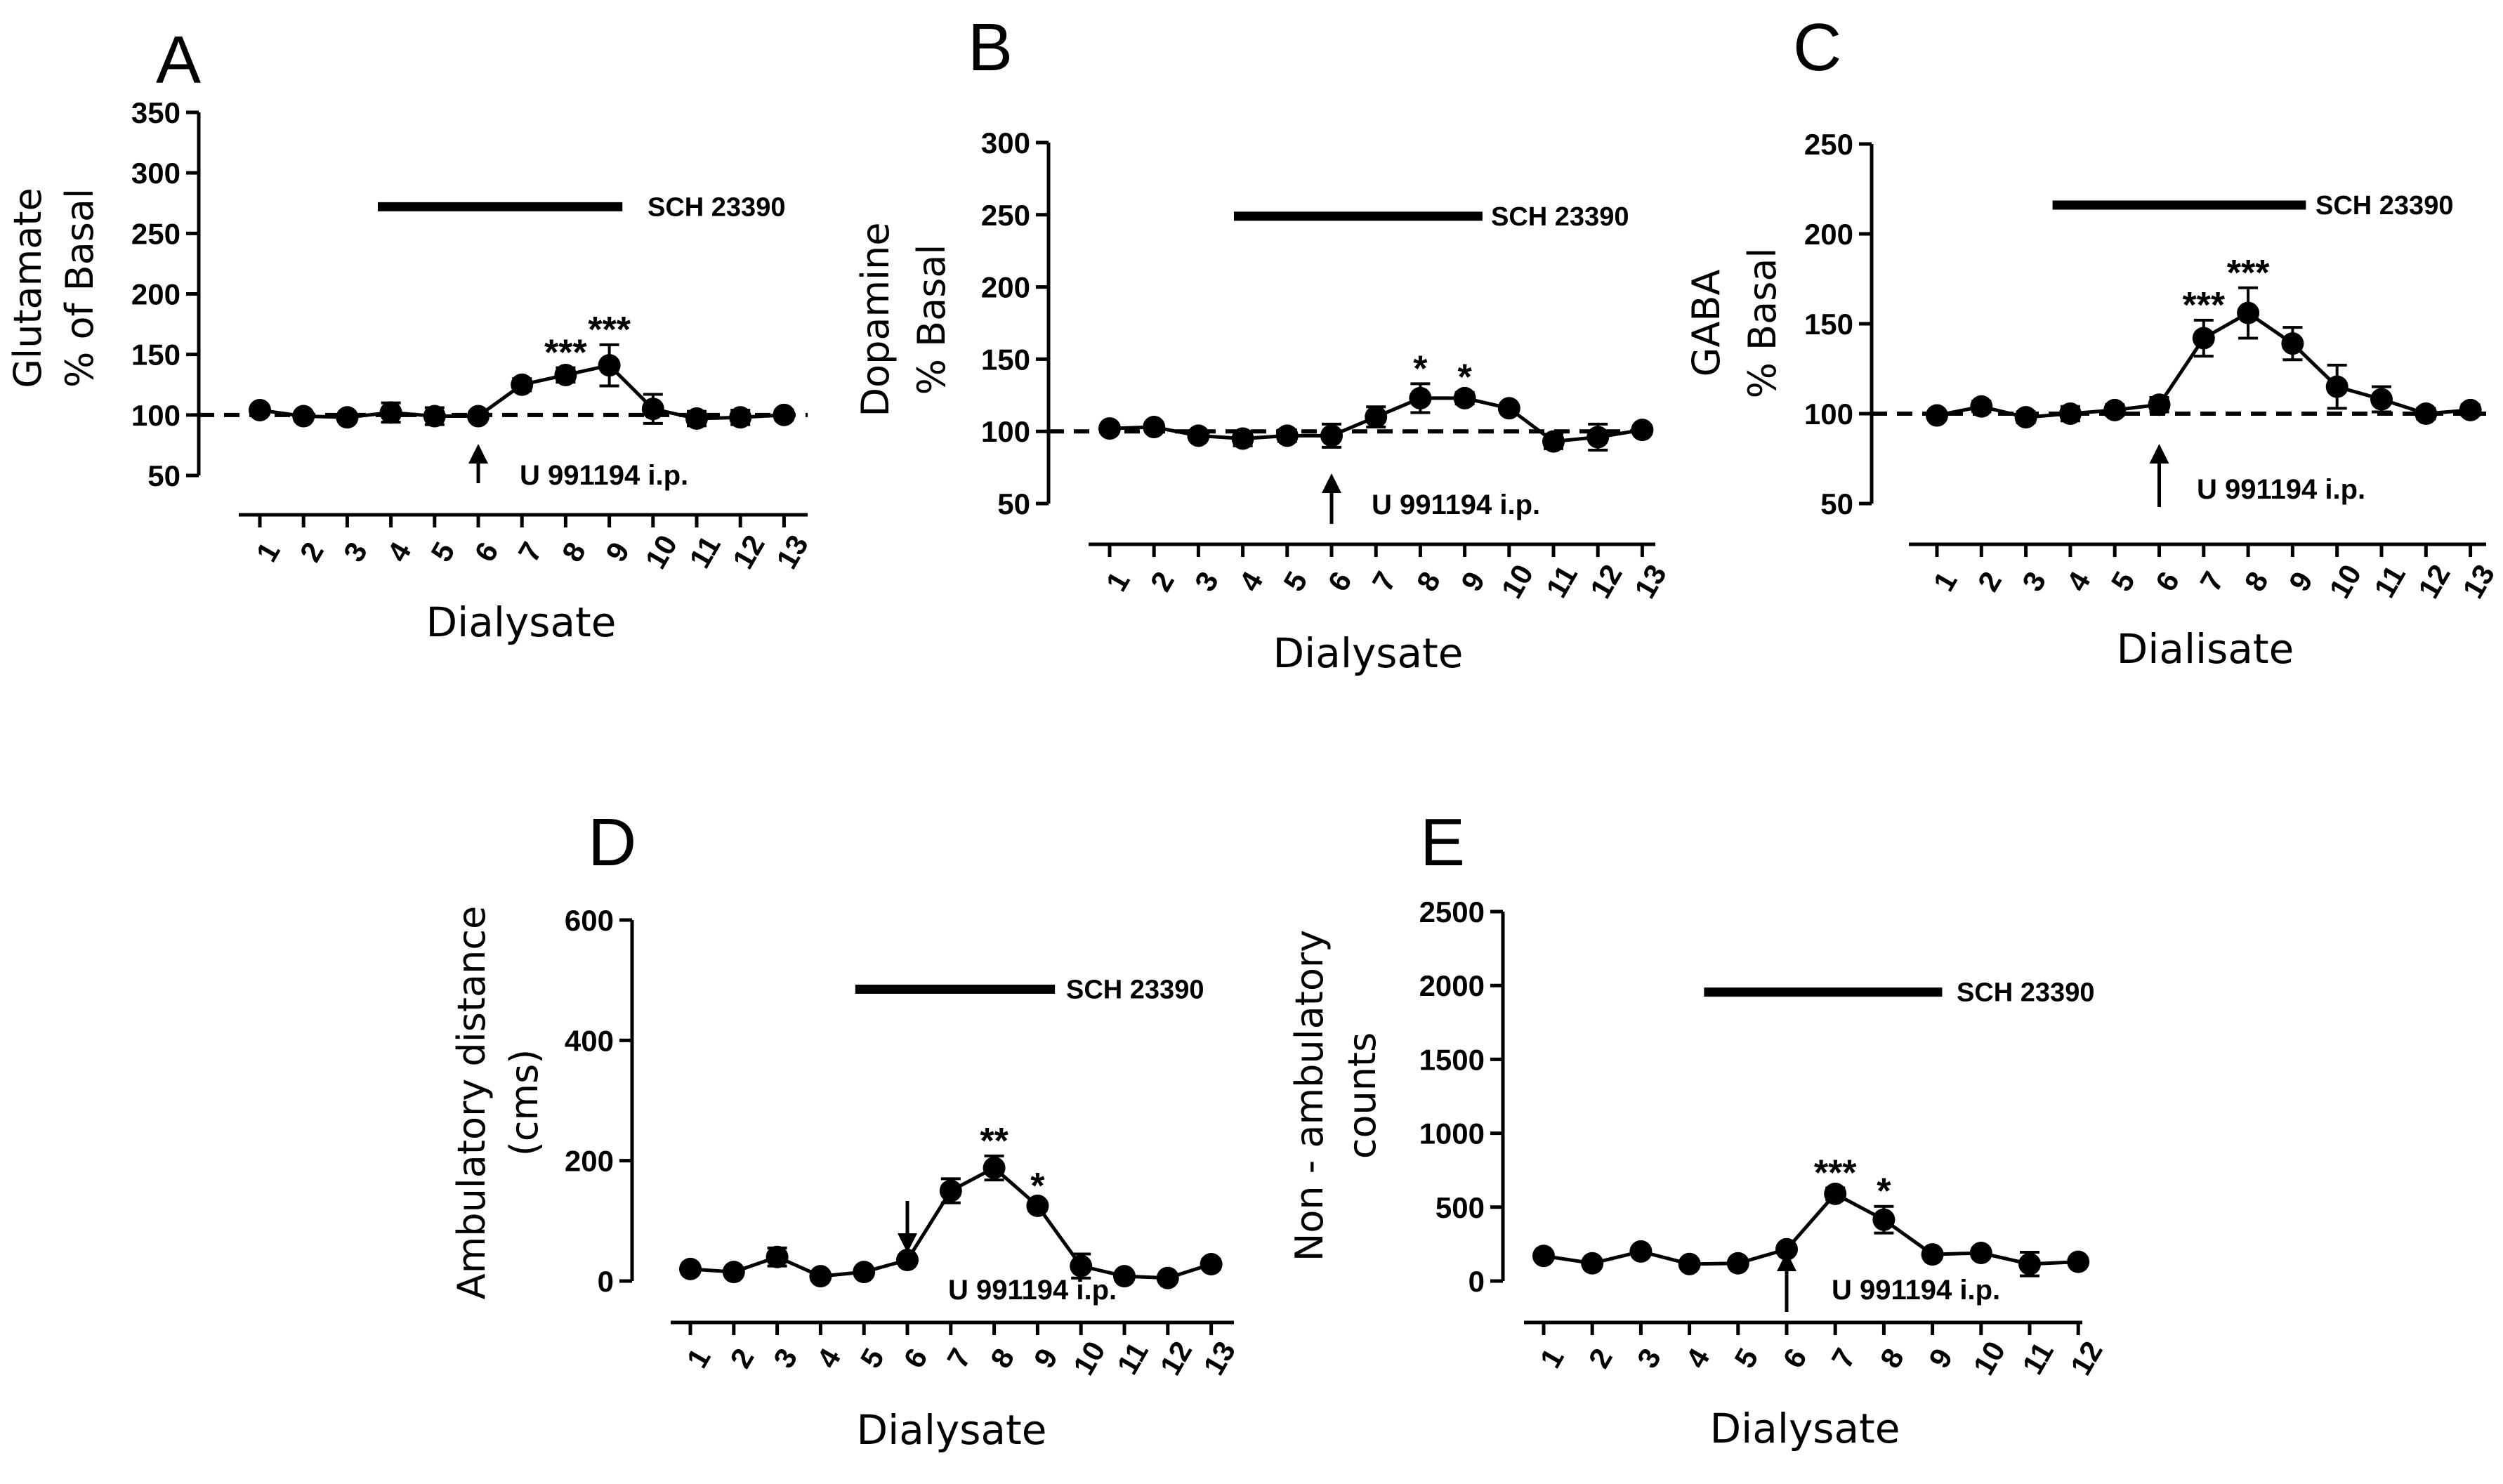 The image size is (2503, 1484). What do you see at coordinates (589, 1040) in the screenshot?
I see `y-tick-label: 400` at bounding box center [589, 1040].